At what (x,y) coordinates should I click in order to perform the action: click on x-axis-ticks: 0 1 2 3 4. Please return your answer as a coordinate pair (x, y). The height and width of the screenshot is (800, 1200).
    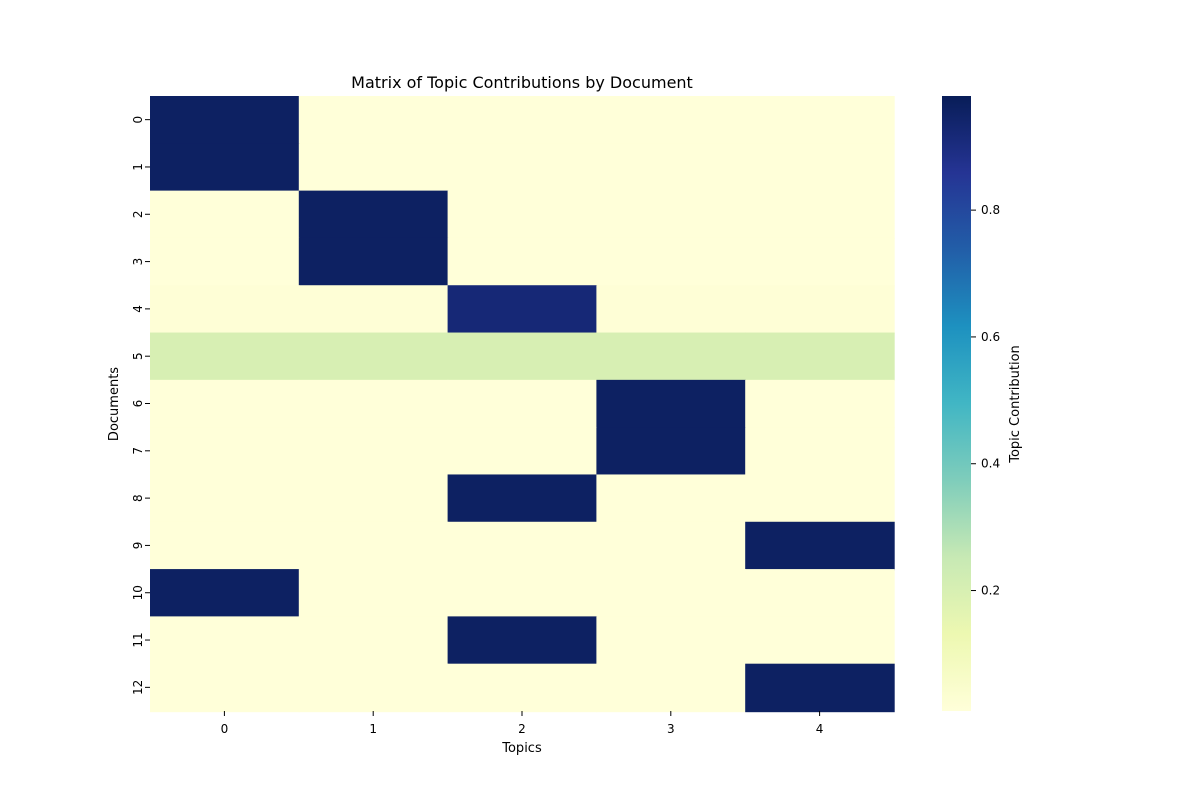
    Looking at the image, I should click on (522, 723).